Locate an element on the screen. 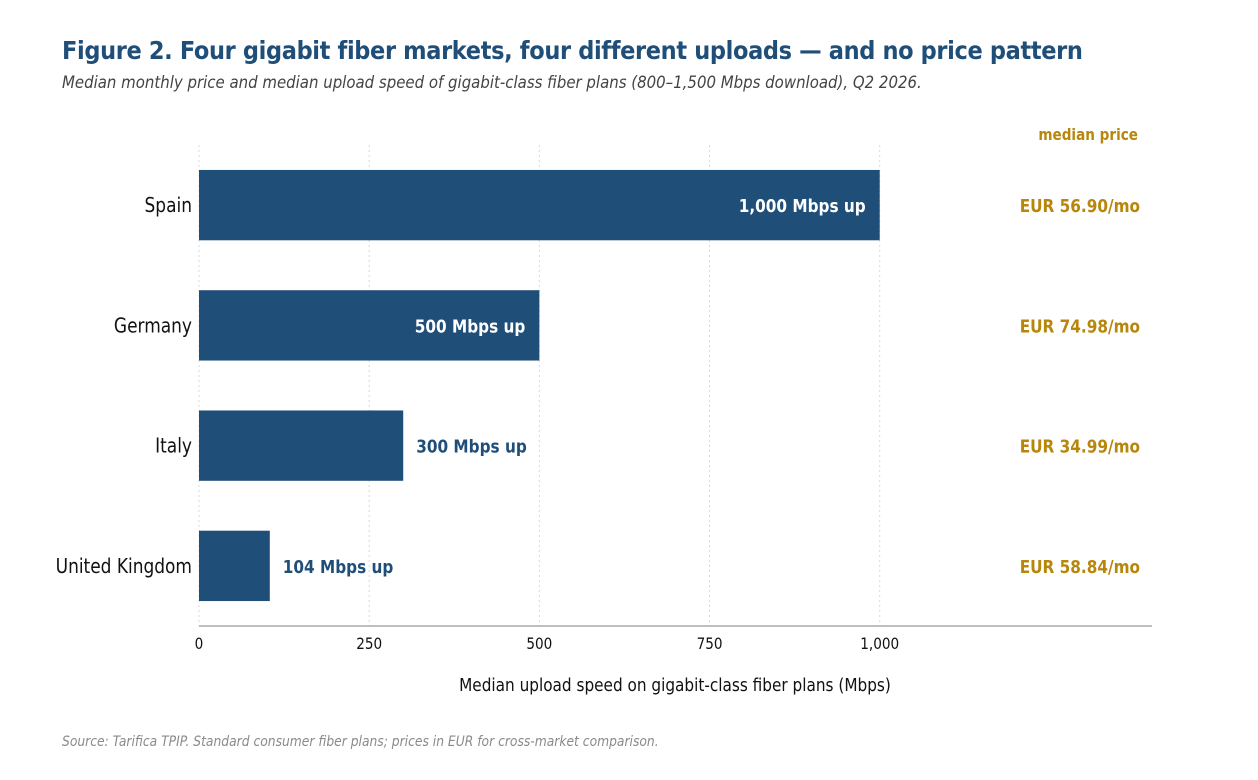 This screenshot has width=1258, height=780. x-tick-label-3: 750 is located at coordinates (710, 644).